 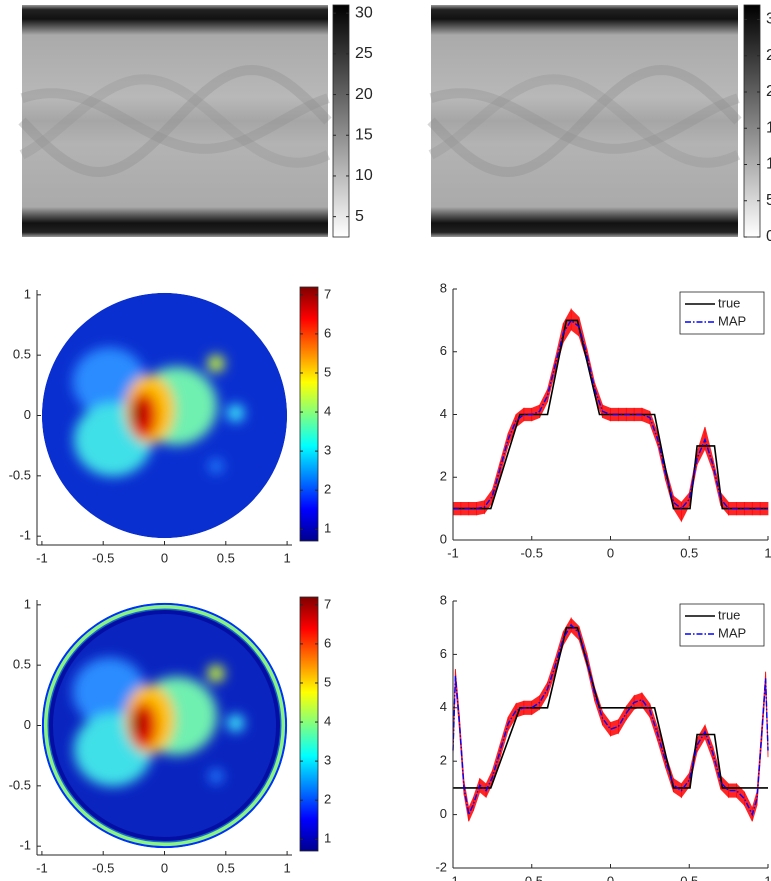 What do you see at coordinates (443, 413) in the screenshot?
I see `y-tick-label: 4` at bounding box center [443, 413].